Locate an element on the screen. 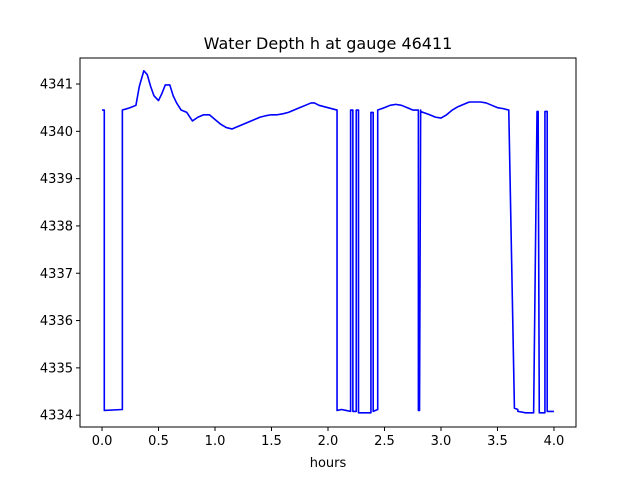 The width and height of the screenshot is (640, 480). y-tick-label: 4336 is located at coordinates (56, 321).